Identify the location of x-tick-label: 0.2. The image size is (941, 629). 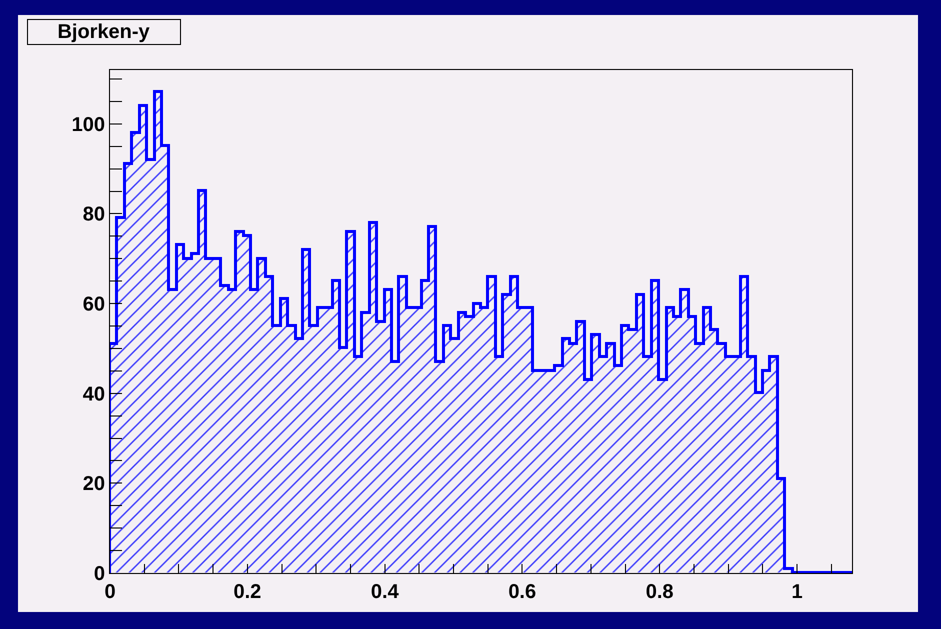
(248, 592).